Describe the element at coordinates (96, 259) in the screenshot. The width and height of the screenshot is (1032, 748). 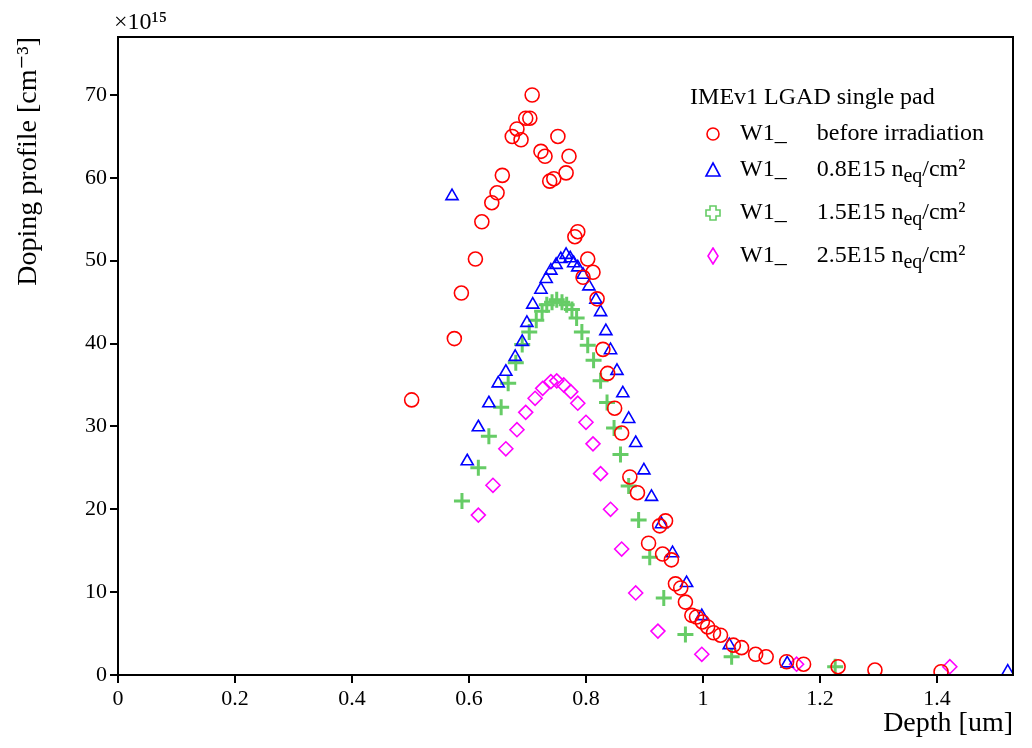
I see `y-tick-label: 50` at that location.